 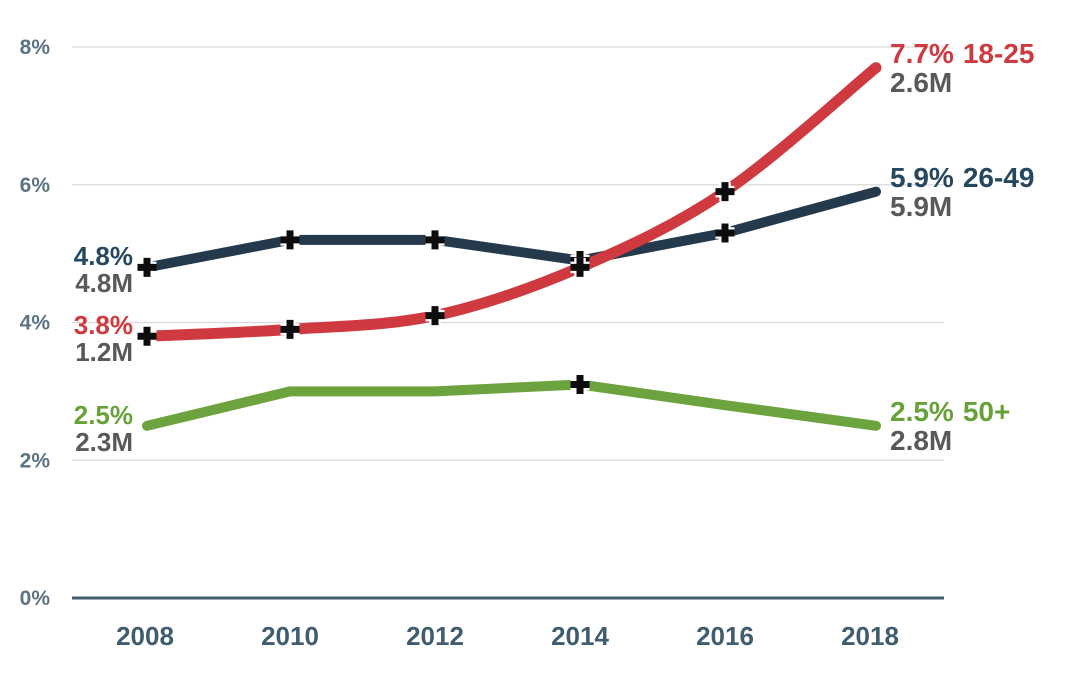 I want to click on start-label-50plus: 2.5% 2.3M, so click(x=103, y=428).